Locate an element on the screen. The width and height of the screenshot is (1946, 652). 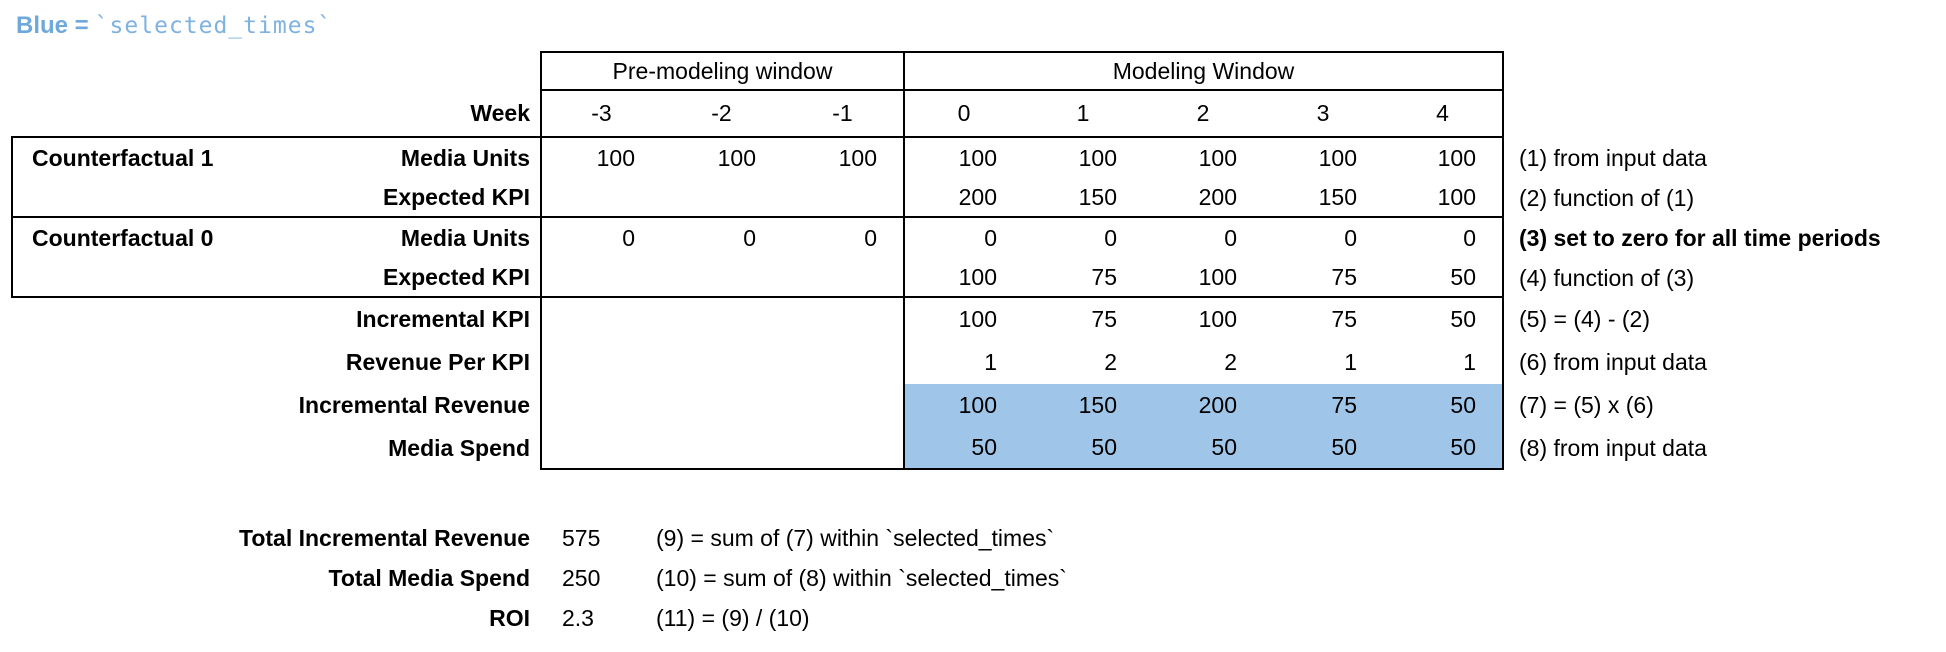
table-header-row: Pre-modeling window Modeling Window is located at coordinates (973, 71).